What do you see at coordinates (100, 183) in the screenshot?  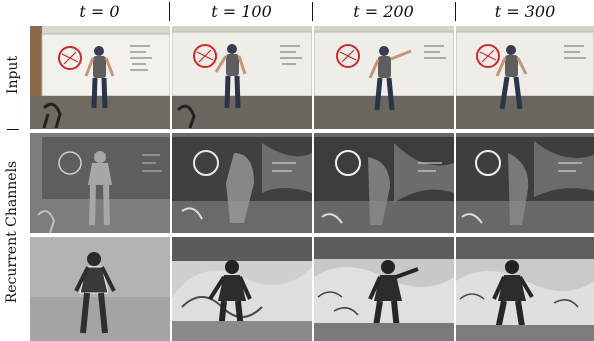 I see `recurrent-map-a-t0` at bounding box center [100, 183].